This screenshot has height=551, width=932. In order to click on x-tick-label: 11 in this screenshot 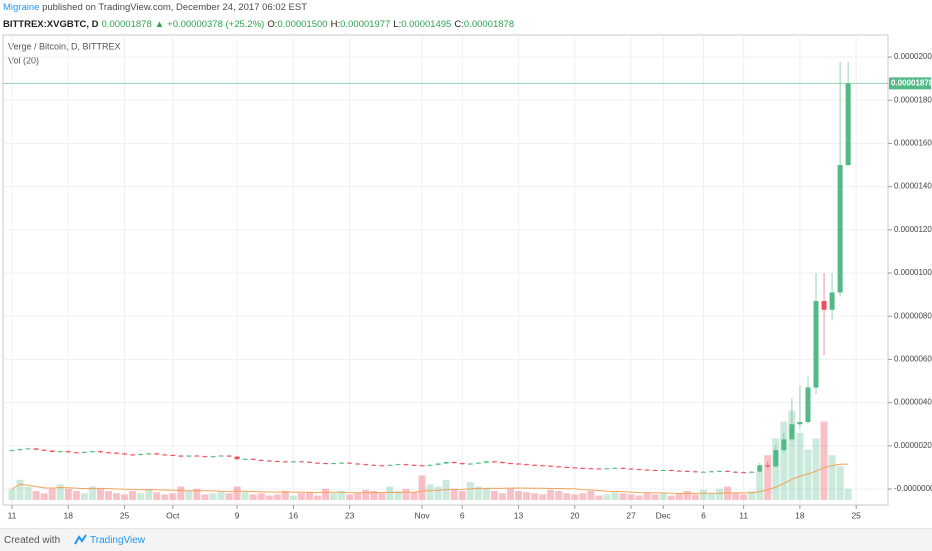, I will do `click(743, 515)`.